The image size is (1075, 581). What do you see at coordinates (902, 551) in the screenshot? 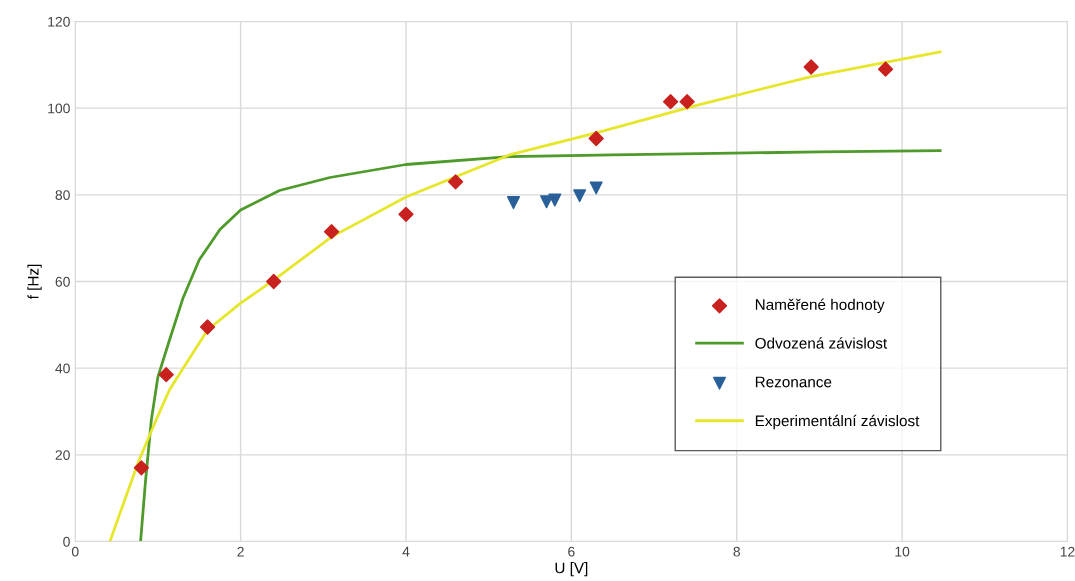
I see `x-tick-label: 10` at bounding box center [902, 551].